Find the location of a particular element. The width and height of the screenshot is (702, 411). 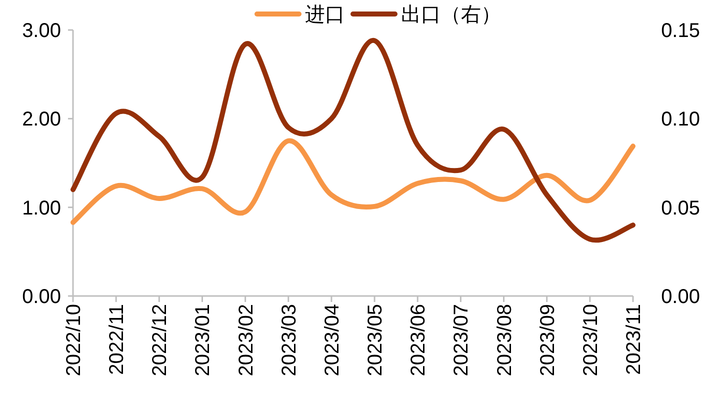

y2-tick-label: 0.00 is located at coordinates (680, 297).